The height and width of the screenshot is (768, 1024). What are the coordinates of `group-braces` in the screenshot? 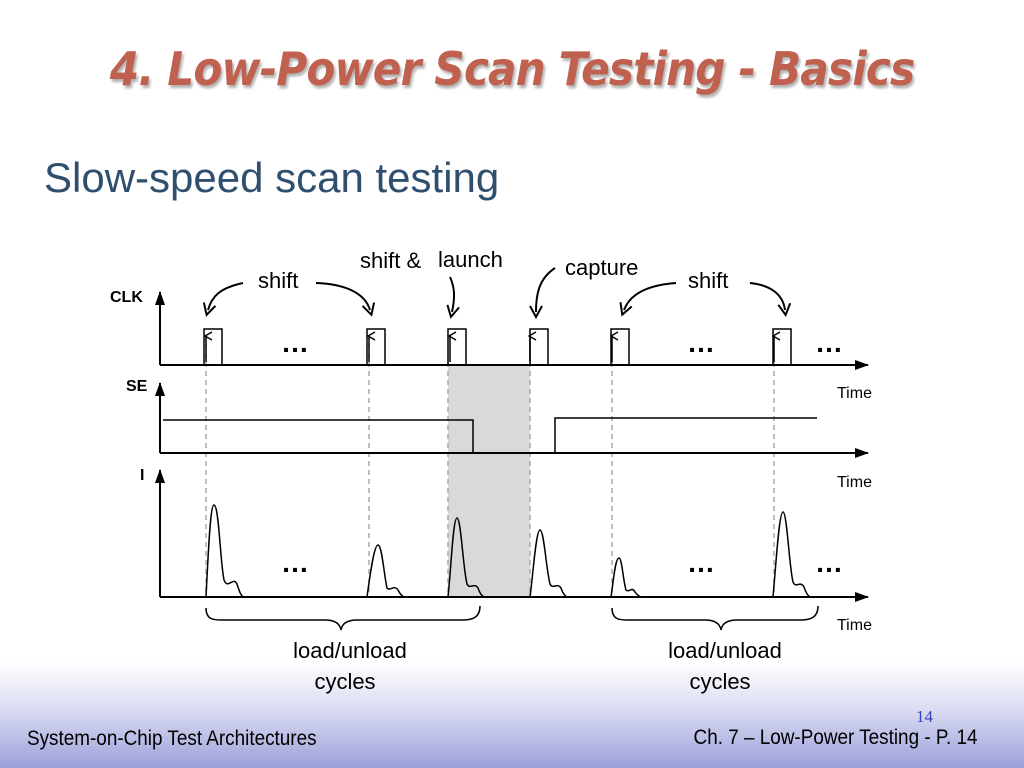 It's located at (512, 618).